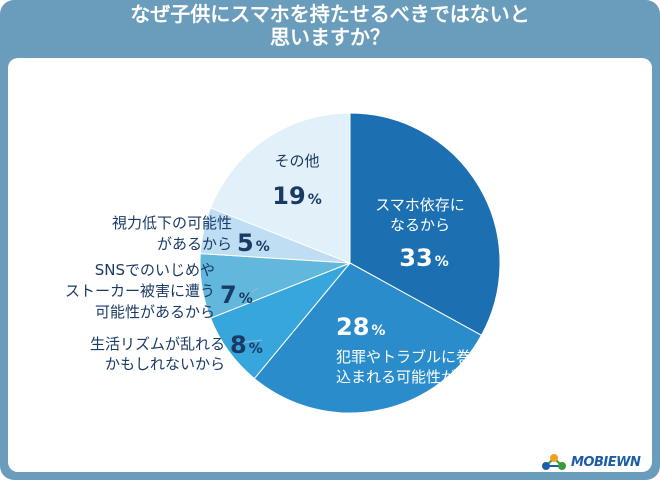 The height and width of the screenshot is (480, 660). Describe the element at coordinates (194, 244) in the screenshot. I see `slice-label-5-line-2: があるから` at that location.